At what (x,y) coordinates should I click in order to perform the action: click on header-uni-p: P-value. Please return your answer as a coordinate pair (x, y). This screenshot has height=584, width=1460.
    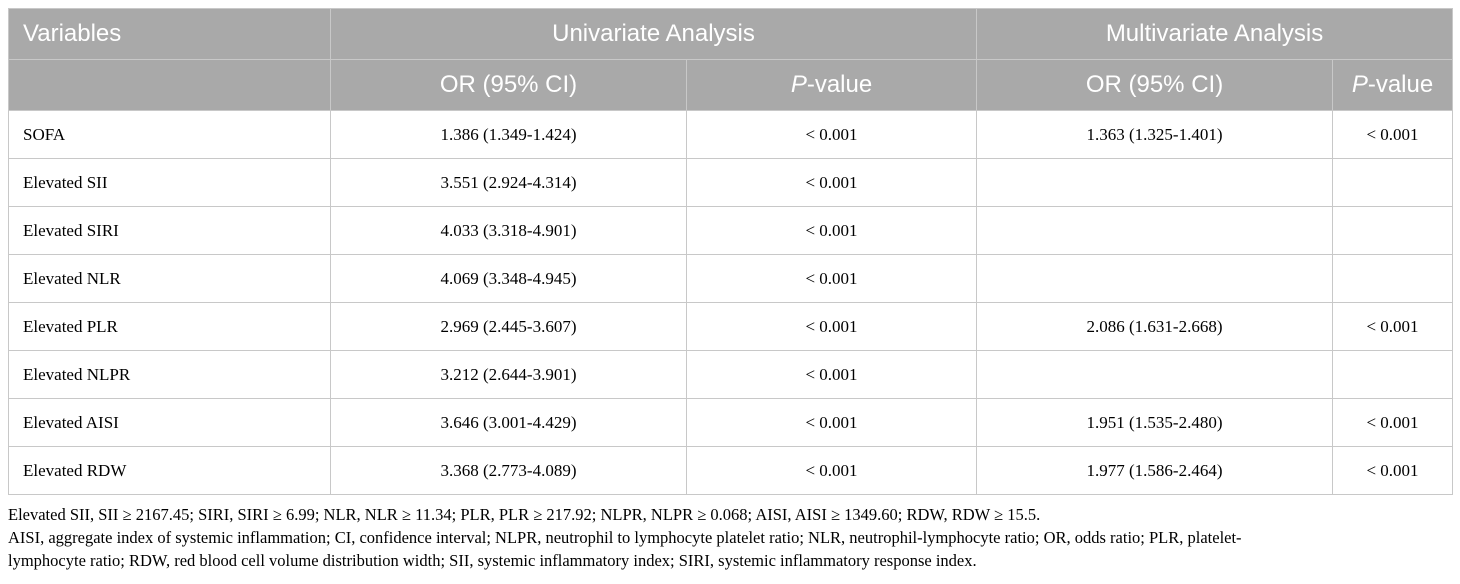
    Looking at the image, I should click on (831, 85).